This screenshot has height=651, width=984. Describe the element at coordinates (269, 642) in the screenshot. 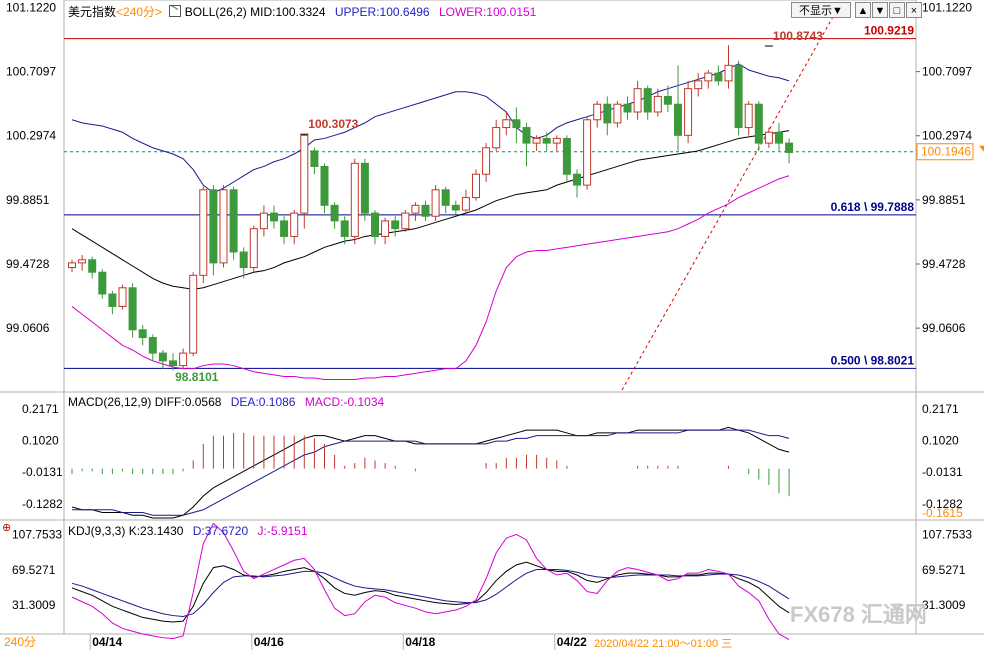

I see `date-tick: 04/16` at that location.